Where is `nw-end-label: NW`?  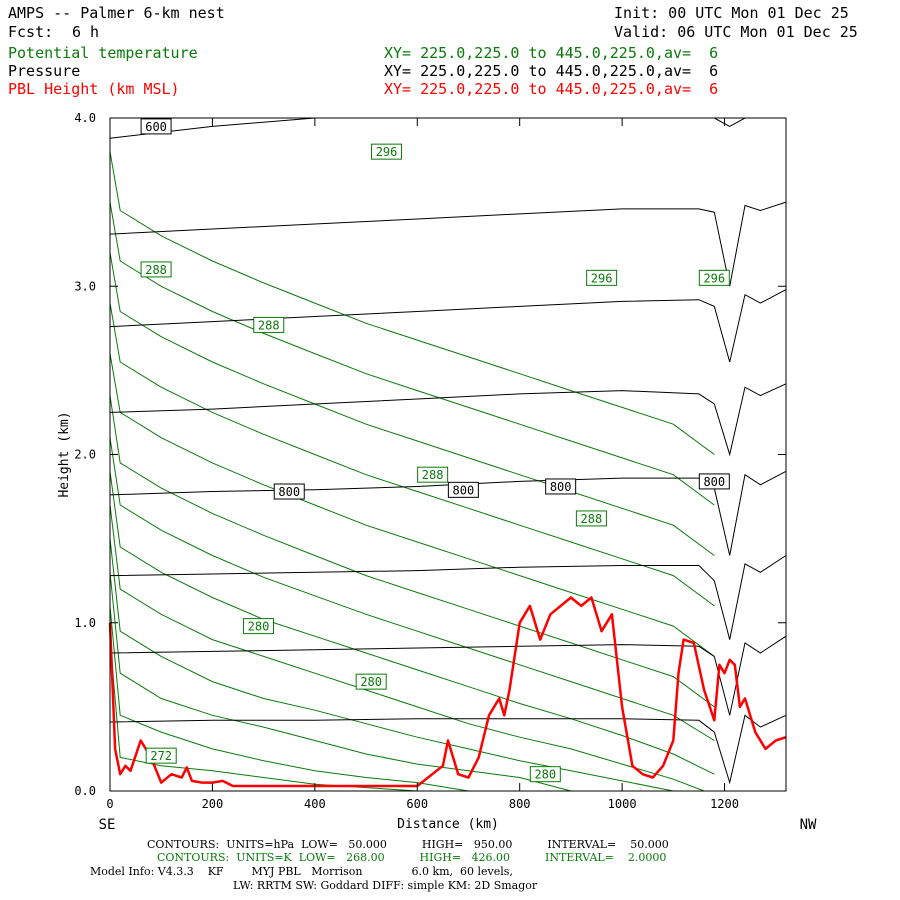
nw-end-label: NW is located at coordinates (808, 825).